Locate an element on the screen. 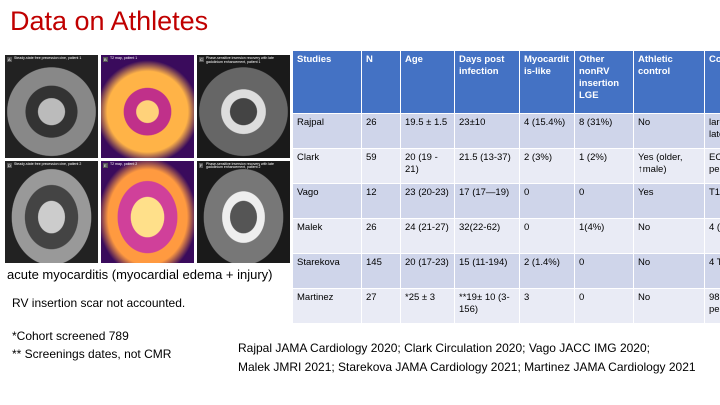  table-cell: 4 (15.4%) T2↑ is located at coordinates (712, 236).